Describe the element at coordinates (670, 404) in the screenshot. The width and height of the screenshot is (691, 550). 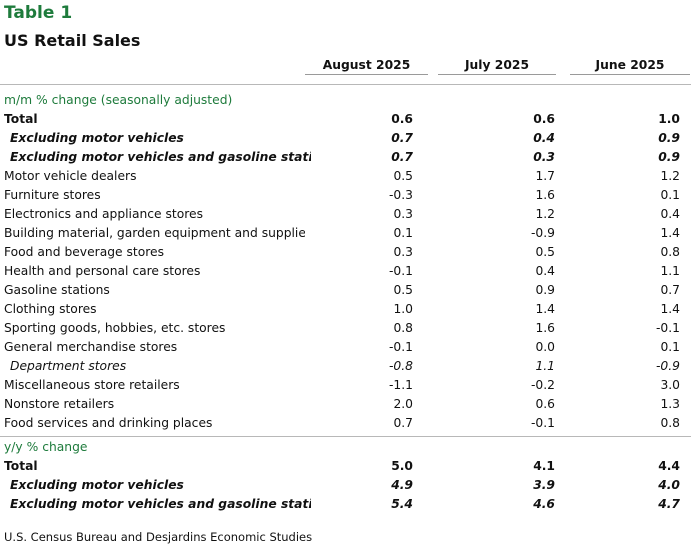
I see `cell-value: 1.3` at that location.